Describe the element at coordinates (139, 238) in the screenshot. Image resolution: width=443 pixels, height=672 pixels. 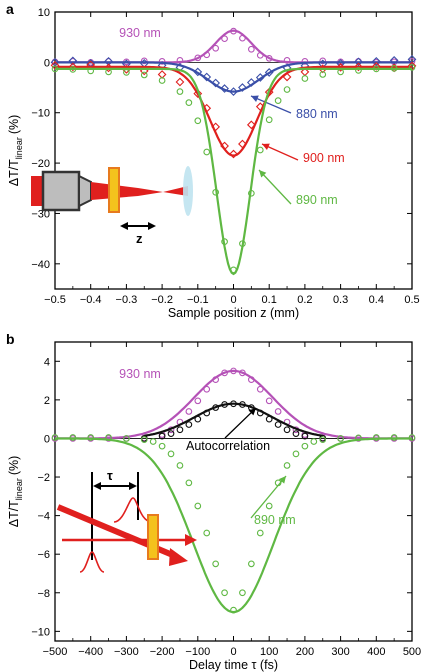
I see `inset-label-z: z` at that location.